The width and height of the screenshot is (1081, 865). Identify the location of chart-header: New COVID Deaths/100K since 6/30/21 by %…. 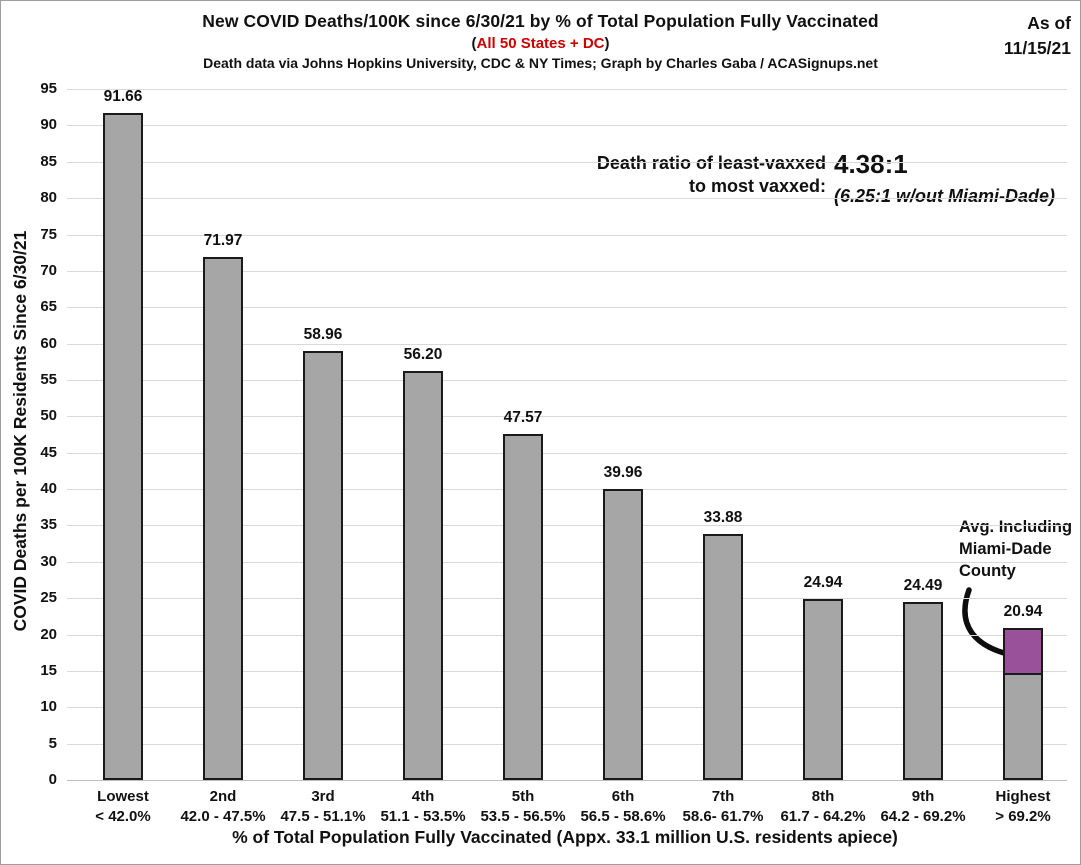
(540, 36).